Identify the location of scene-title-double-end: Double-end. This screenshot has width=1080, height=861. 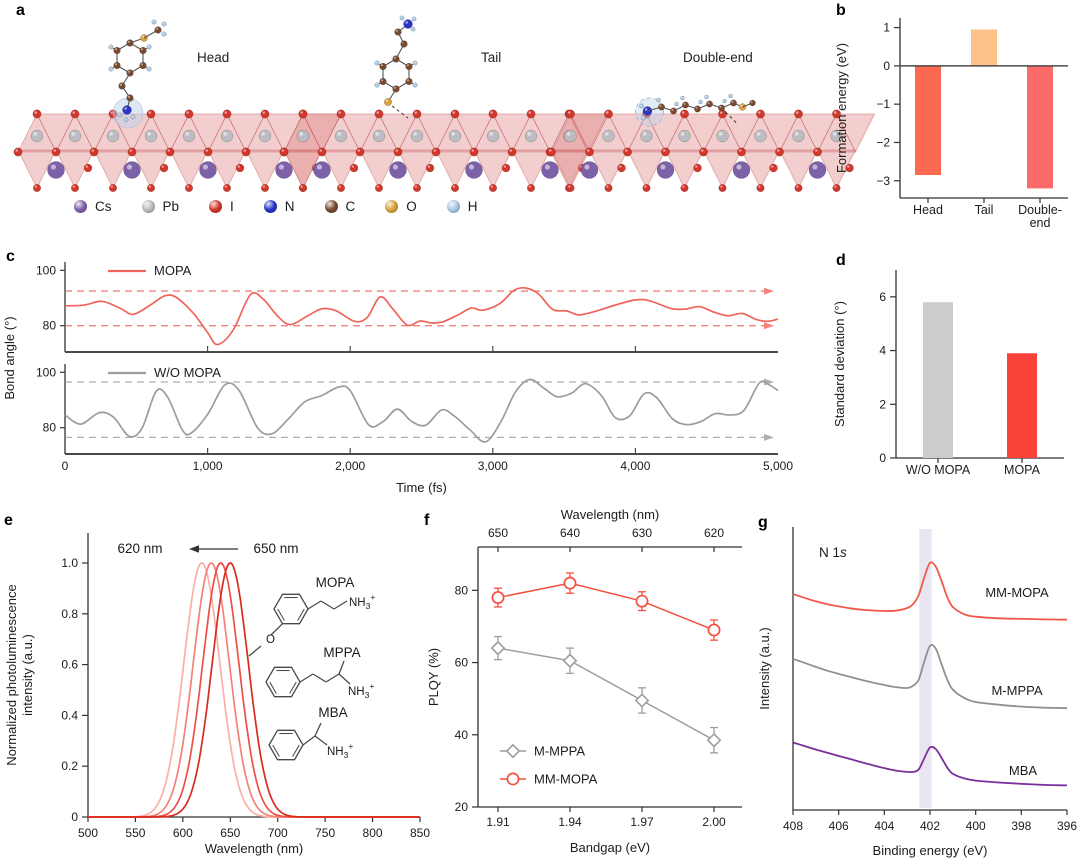
(718, 57).